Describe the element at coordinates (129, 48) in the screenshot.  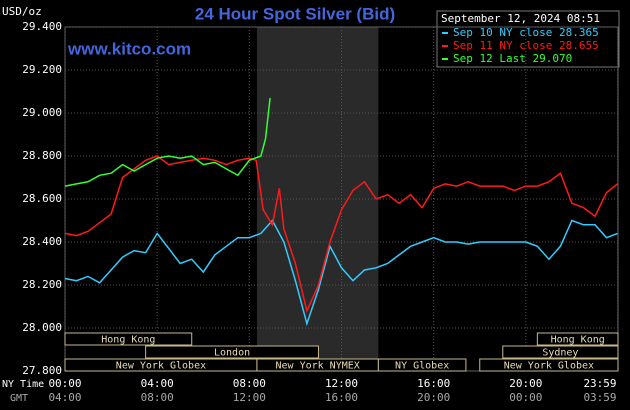
I see `website: www.kitco.com` at that location.